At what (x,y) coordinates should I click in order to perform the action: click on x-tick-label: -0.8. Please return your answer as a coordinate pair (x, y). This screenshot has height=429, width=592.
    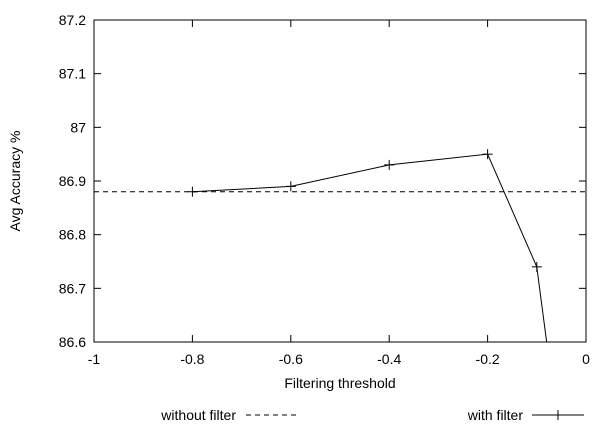
    Looking at the image, I should click on (192, 359).